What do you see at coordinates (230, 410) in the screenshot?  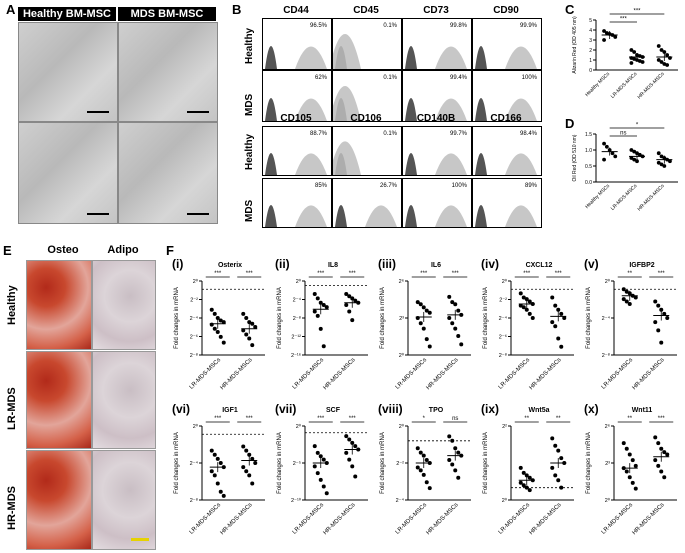 I see `gene-title: IGF1` at bounding box center [230, 410].